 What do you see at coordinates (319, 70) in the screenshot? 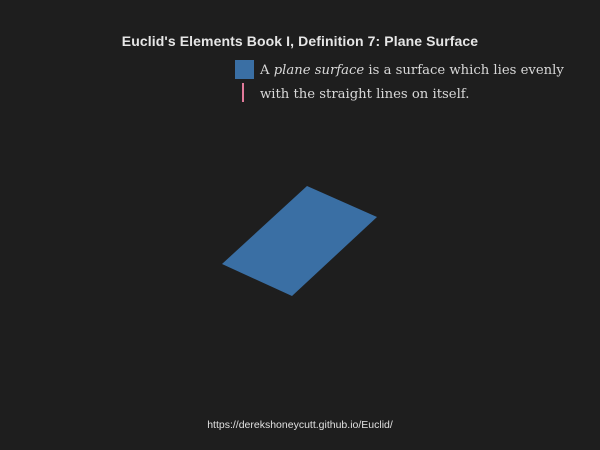
I see `definition-emphasis: plane surface` at bounding box center [319, 70].